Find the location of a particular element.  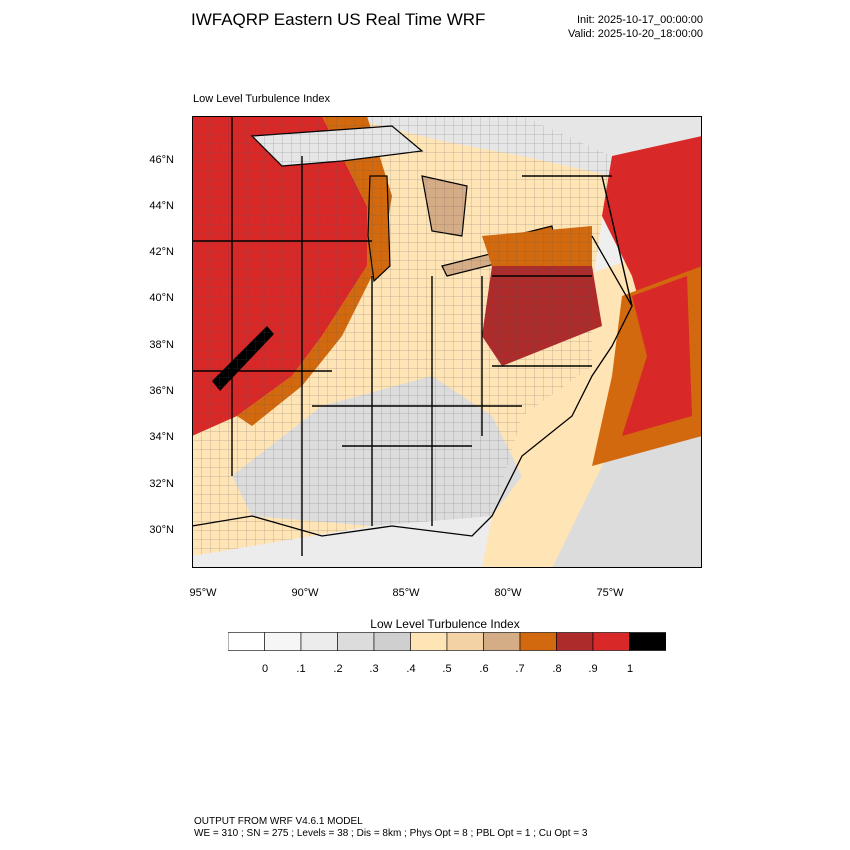

colorbar-label-1: 1 is located at coordinates (630, 669).